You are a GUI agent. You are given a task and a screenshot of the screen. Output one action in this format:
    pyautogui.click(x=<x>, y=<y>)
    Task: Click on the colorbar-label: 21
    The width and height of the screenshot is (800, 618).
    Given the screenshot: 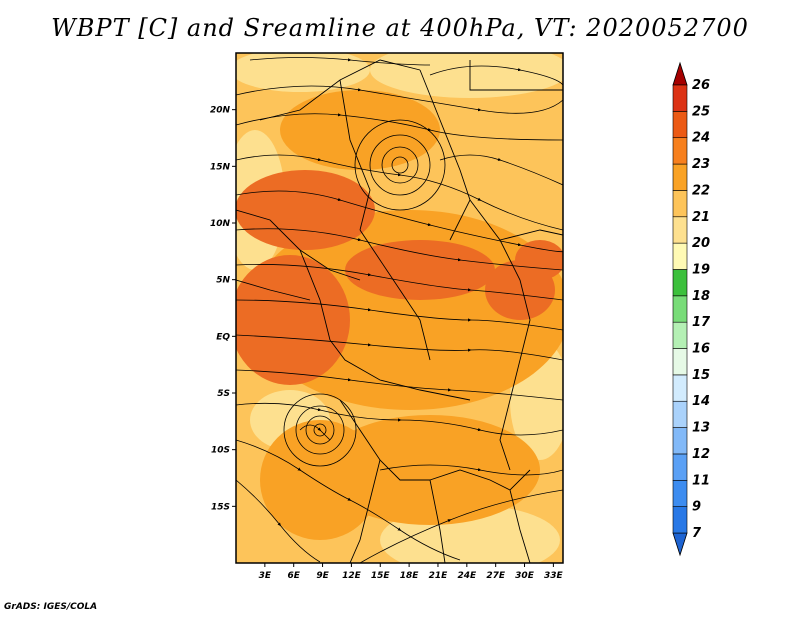 What is the action you would take?
    pyautogui.click(x=701, y=217)
    